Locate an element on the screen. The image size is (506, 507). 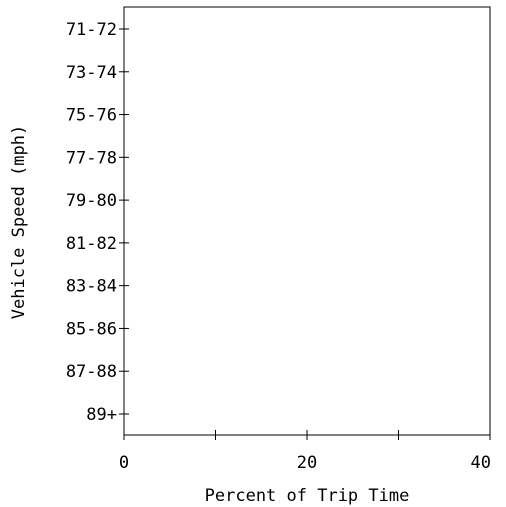
y-tick-label: 83-84 is located at coordinates (91, 287).